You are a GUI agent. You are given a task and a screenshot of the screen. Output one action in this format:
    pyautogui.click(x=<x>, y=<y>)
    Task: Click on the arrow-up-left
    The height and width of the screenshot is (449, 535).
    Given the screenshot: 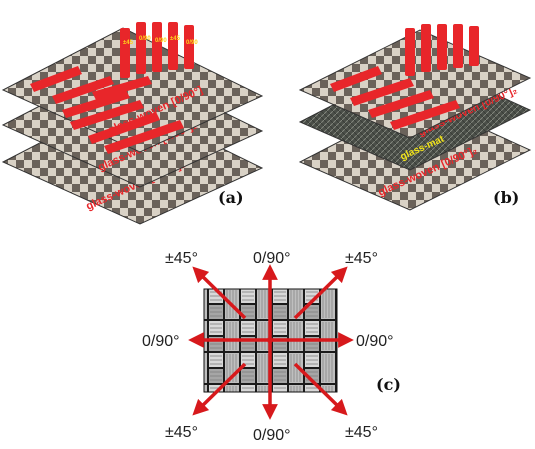 What is the action you would take?
    pyautogui.click(x=219, y=293)
    